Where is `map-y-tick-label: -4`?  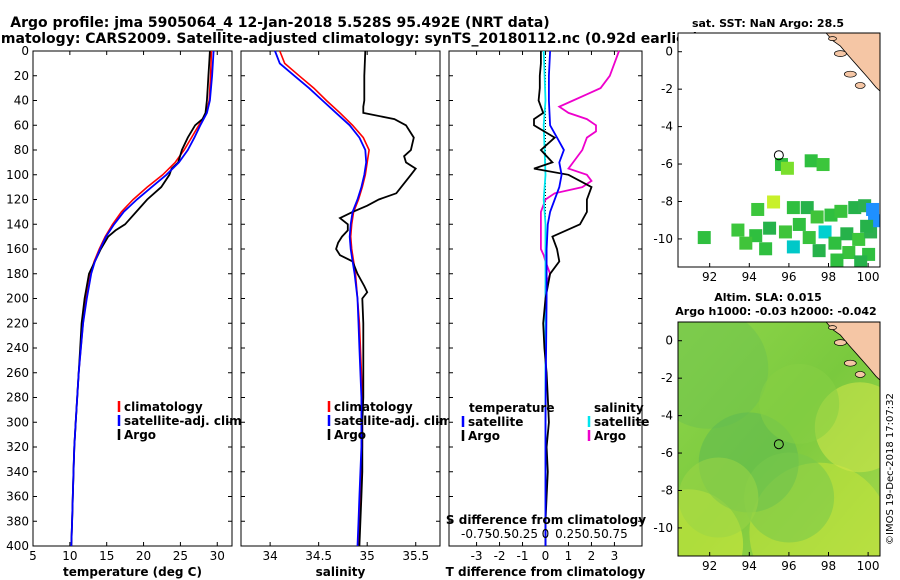 map-y-tick-label: -4 is located at coordinates (667, 416).